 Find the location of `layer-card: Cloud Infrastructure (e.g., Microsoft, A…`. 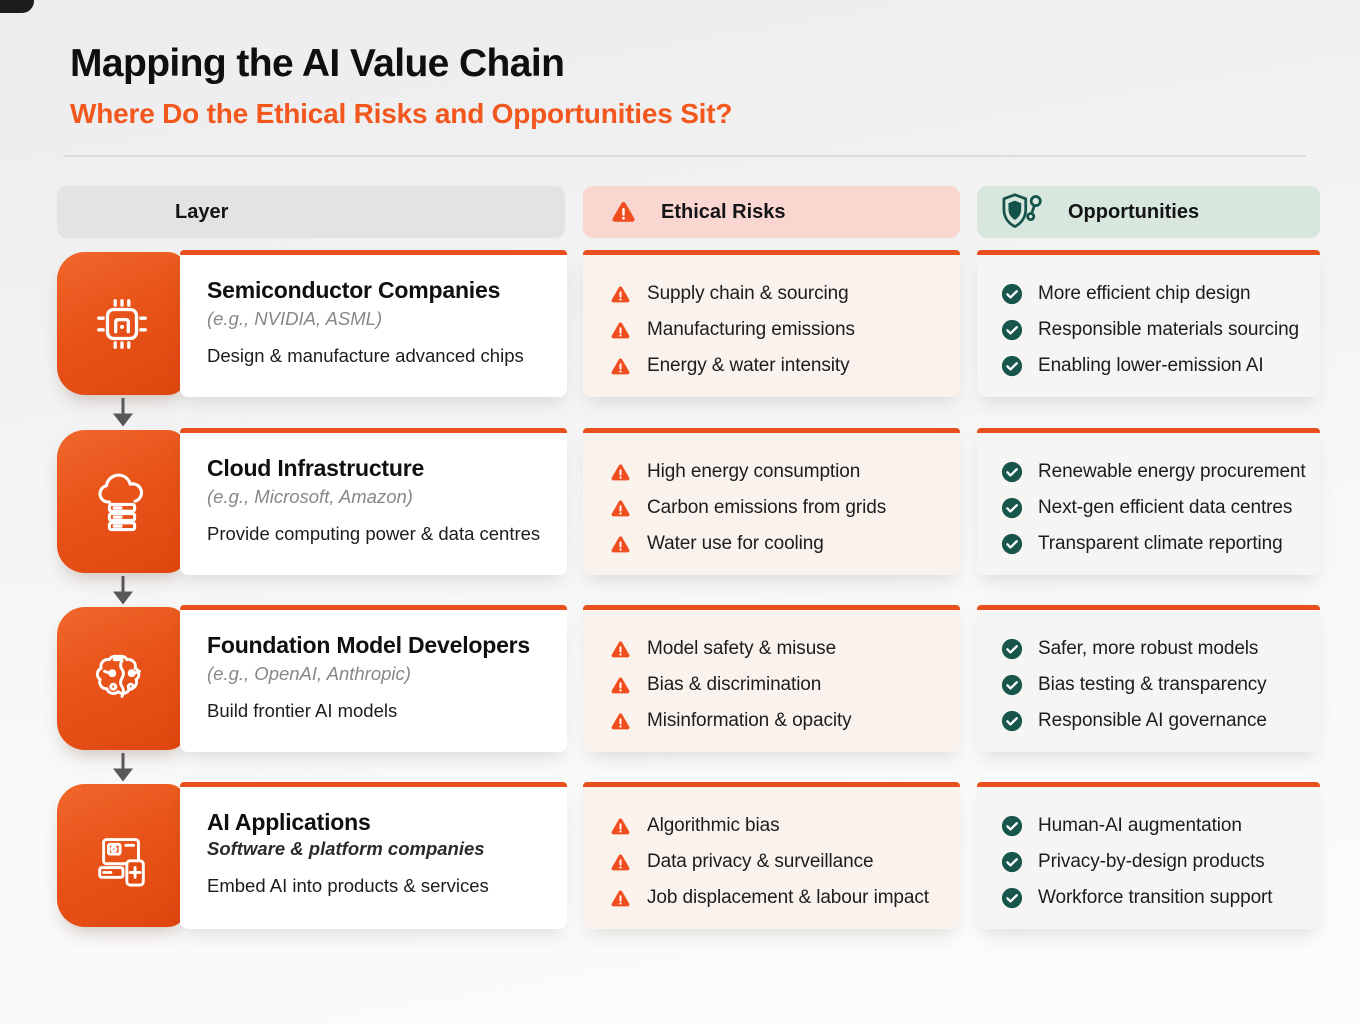

layer-card: Cloud Infrastructure (e.g., Microsoft, A… is located at coordinates (373, 501).